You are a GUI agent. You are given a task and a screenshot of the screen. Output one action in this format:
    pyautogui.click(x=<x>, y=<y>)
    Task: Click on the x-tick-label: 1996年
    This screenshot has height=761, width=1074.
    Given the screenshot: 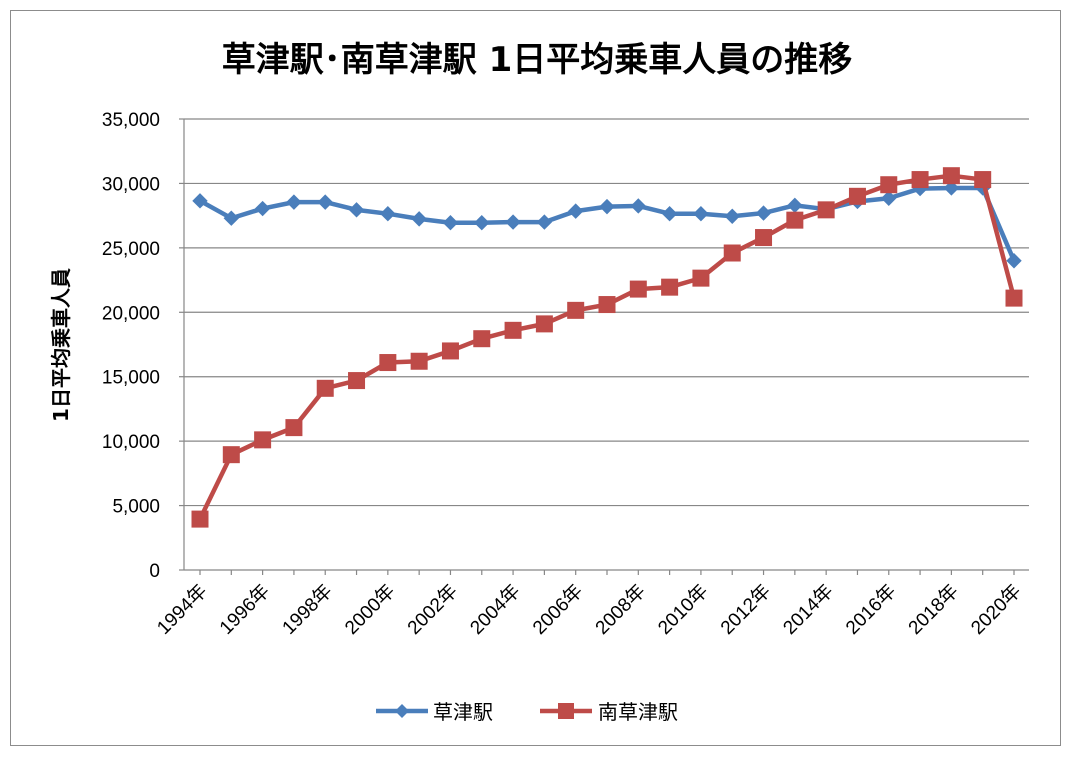 What is the action you would take?
    pyautogui.click(x=244, y=609)
    